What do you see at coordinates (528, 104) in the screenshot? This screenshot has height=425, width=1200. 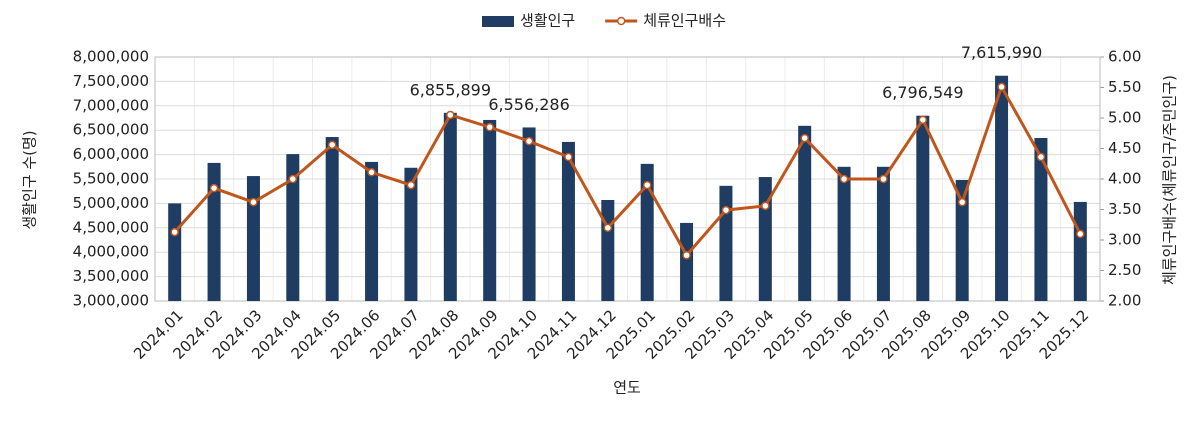 I see `value-label: 6,556,286` at bounding box center [528, 104].